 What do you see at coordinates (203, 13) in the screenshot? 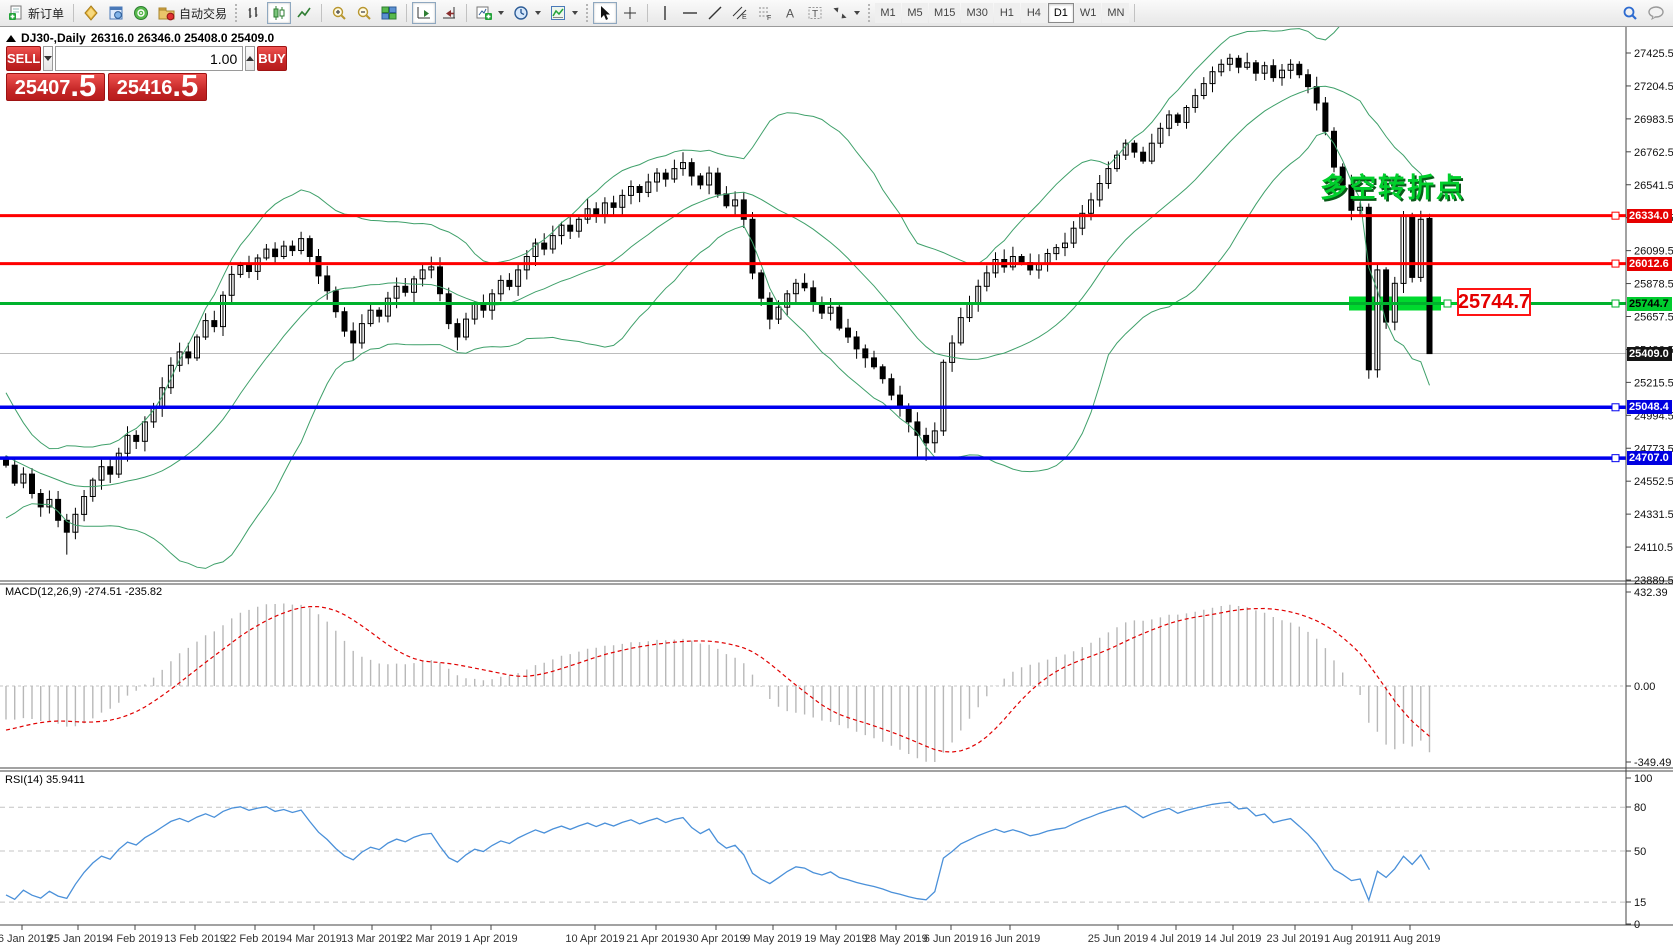
I see `autotrading-label: 自动交易` at bounding box center [203, 13].